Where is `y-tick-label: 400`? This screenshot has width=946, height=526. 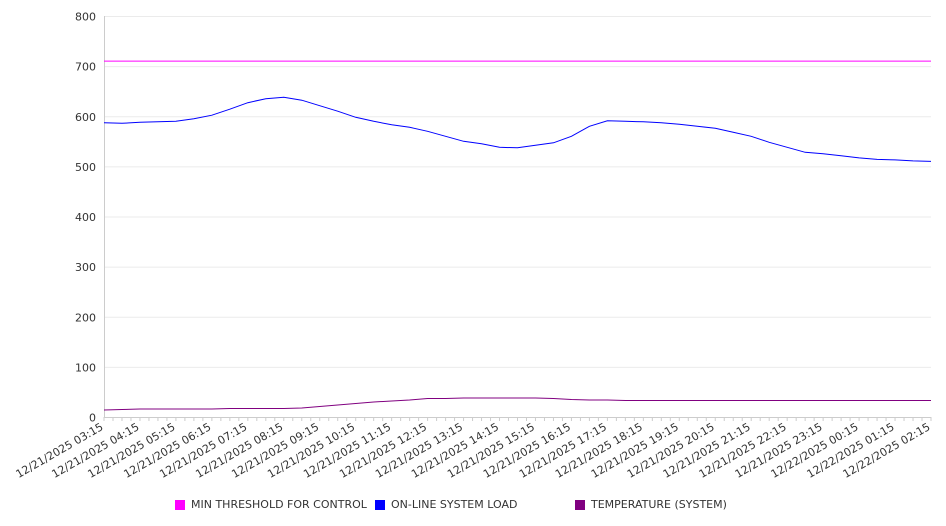
y-tick-label: 400 is located at coordinates (85, 217).